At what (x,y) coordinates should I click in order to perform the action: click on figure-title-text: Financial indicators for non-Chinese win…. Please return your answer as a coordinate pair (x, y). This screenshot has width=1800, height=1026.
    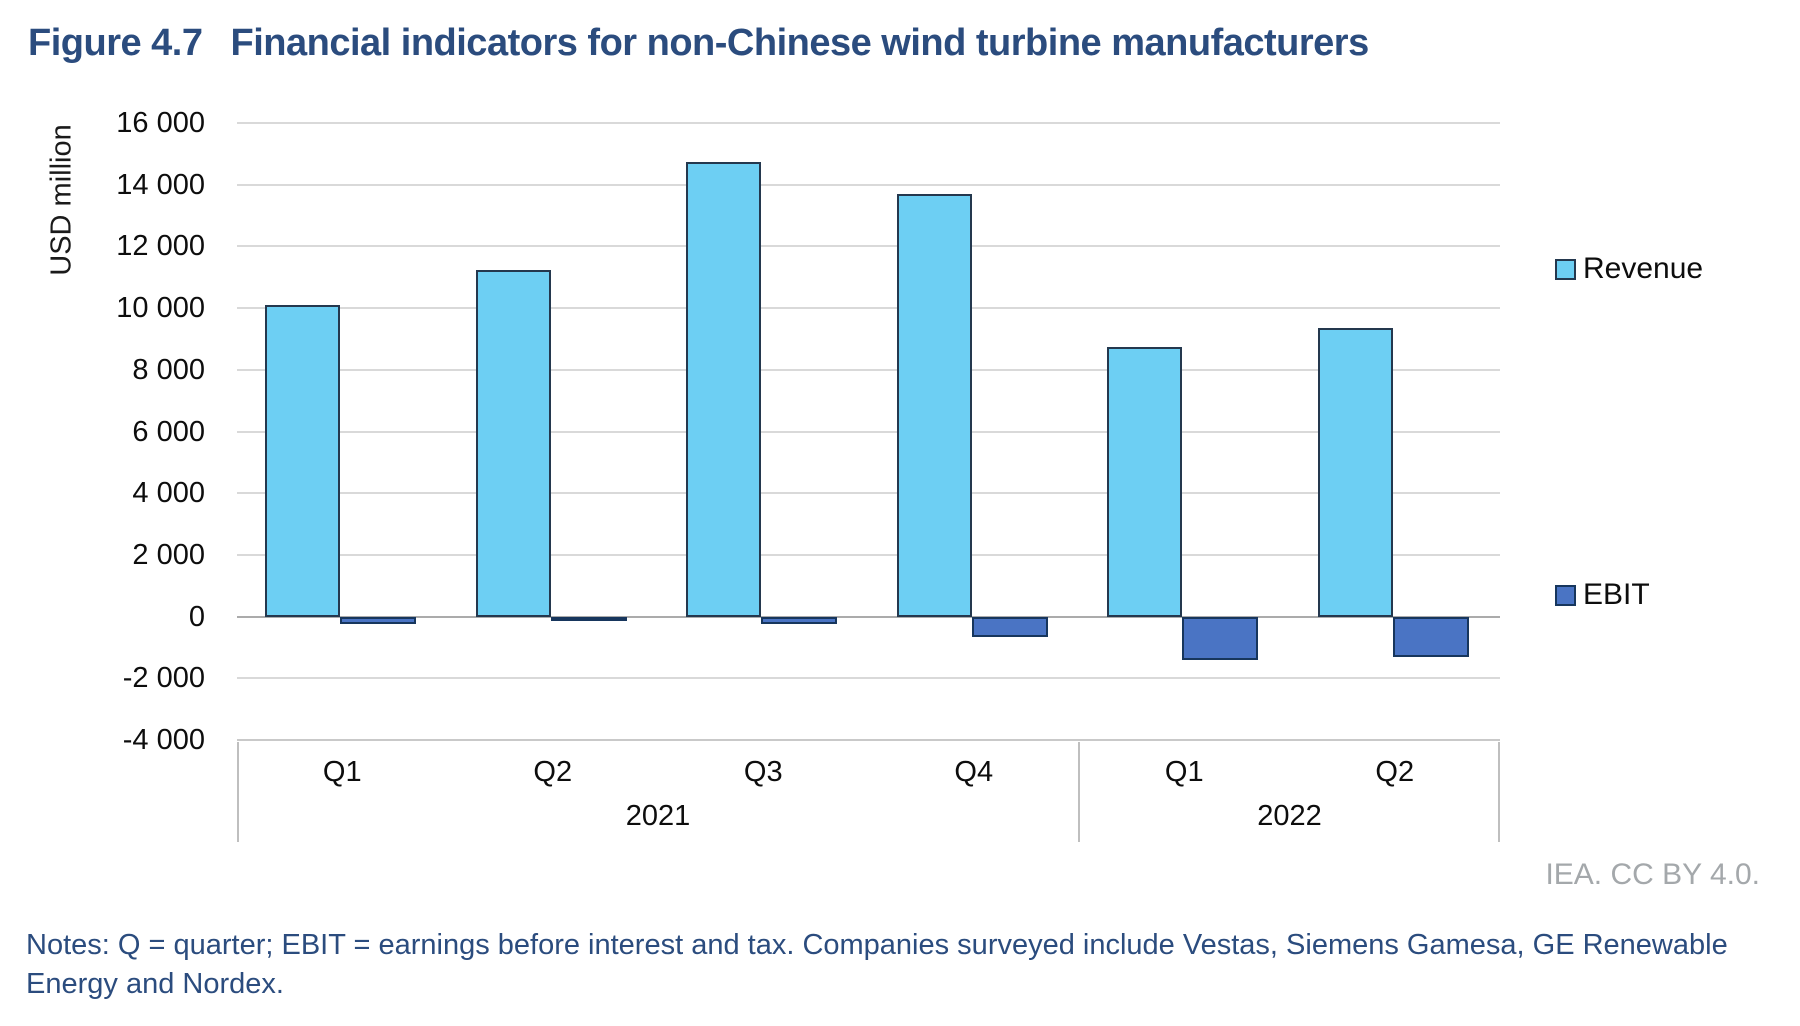
    Looking at the image, I should click on (800, 43).